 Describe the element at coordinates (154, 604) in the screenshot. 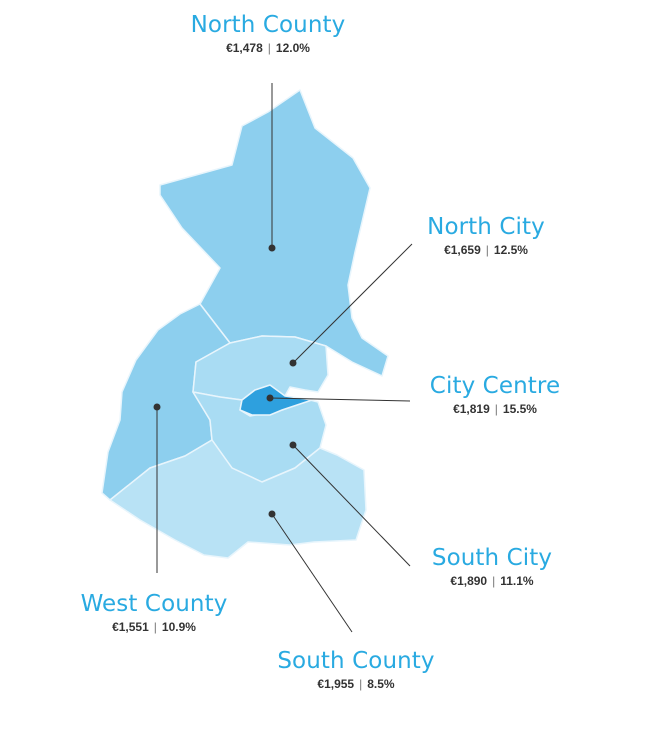

I see `west-county-name: West County` at that location.